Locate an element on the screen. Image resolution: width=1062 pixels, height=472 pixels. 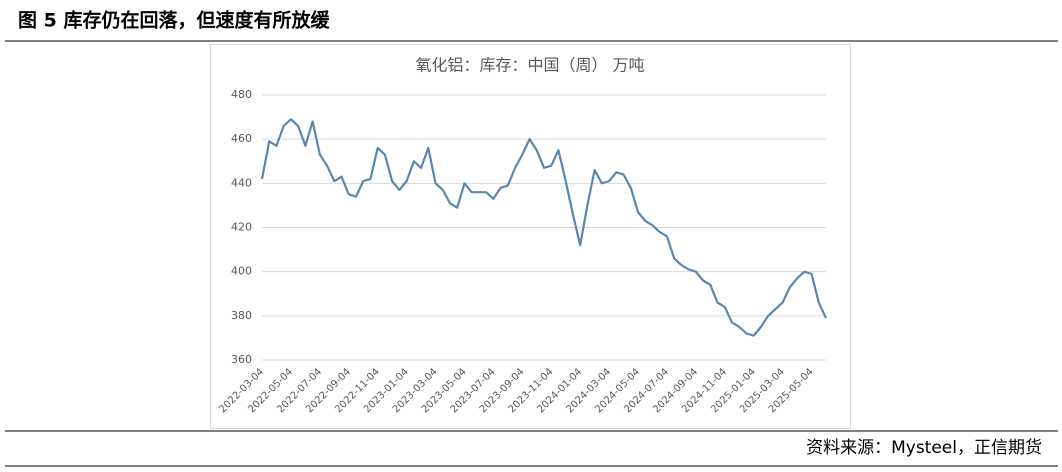
y-tick-label: 360 is located at coordinates (241, 359).